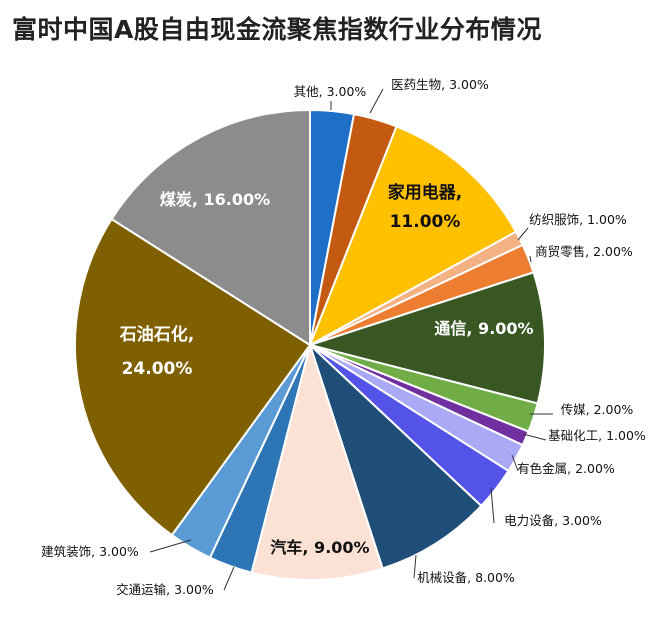 Image resolution: width=669 pixels, height=625 pixels. What do you see at coordinates (215, 199) in the screenshot?
I see `slice-label-15: 煤炭, 16.00%` at bounding box center [215, 199].